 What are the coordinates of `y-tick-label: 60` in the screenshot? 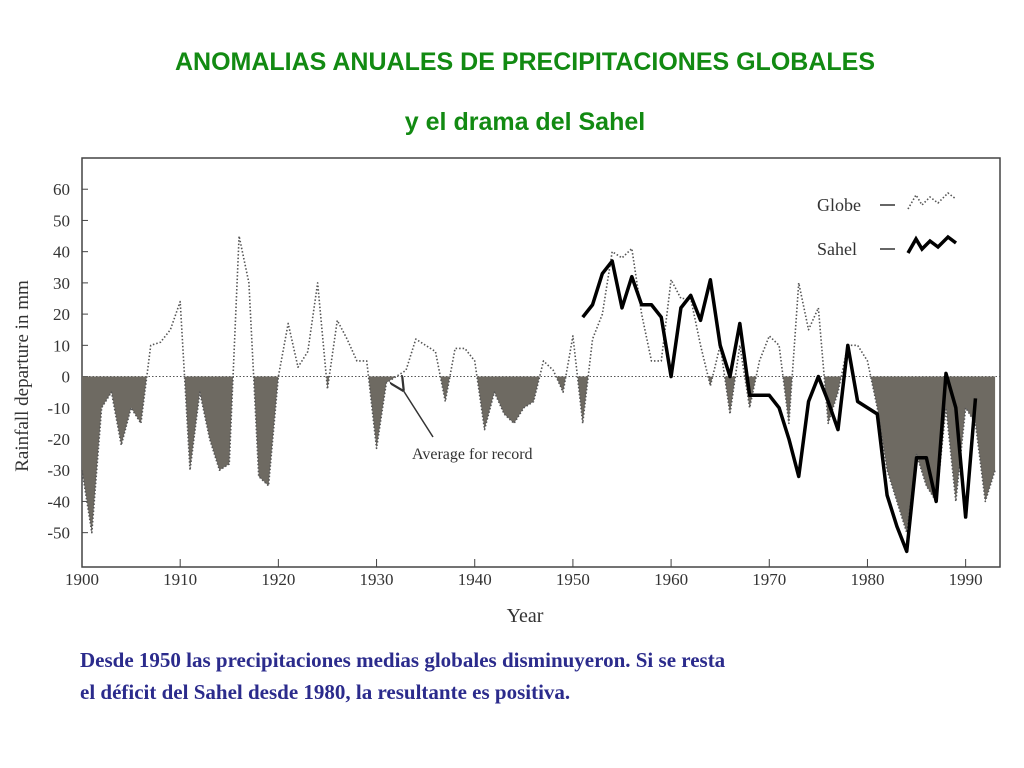 It's located at (61, 189).